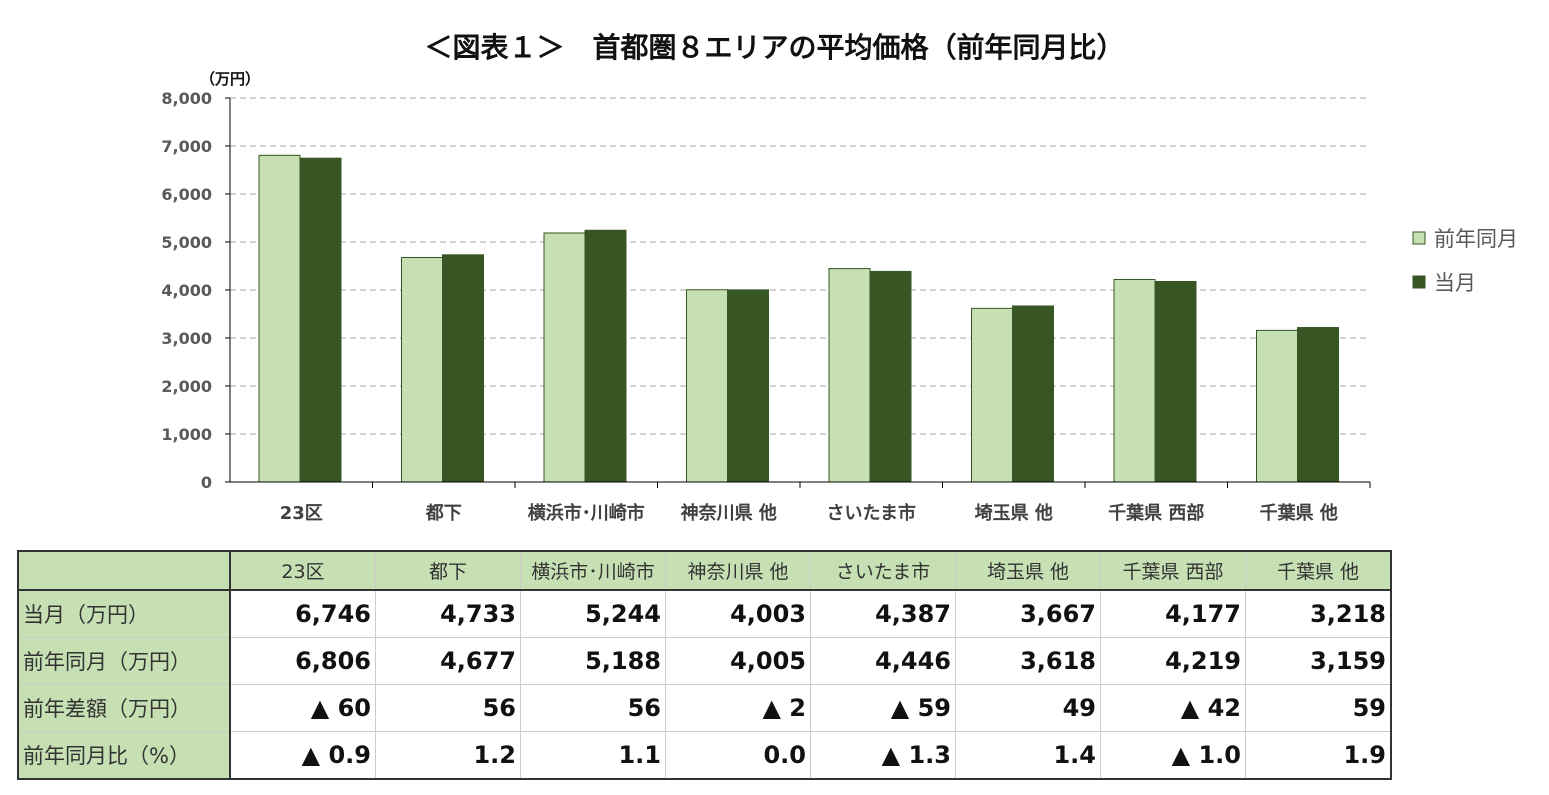  Describe the element at coordinates (1318, 755) in the screenshot. I see `table-cell: 1.9` at that location.